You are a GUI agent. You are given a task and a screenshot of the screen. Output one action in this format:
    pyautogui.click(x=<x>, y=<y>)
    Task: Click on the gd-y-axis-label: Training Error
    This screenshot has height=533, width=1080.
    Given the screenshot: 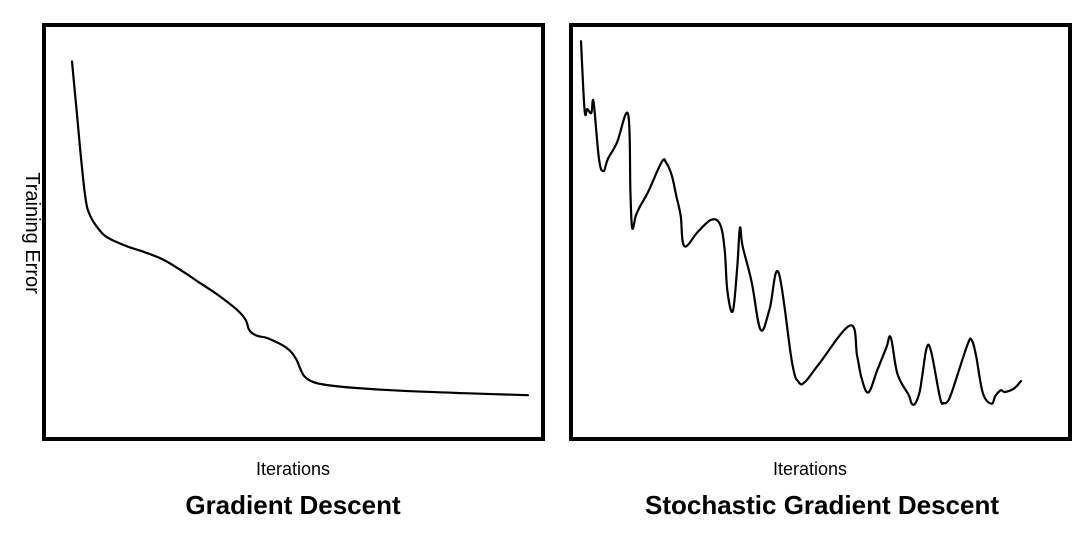 What is the action you would take?
    pyautogui.click(x=32, y=233)
    